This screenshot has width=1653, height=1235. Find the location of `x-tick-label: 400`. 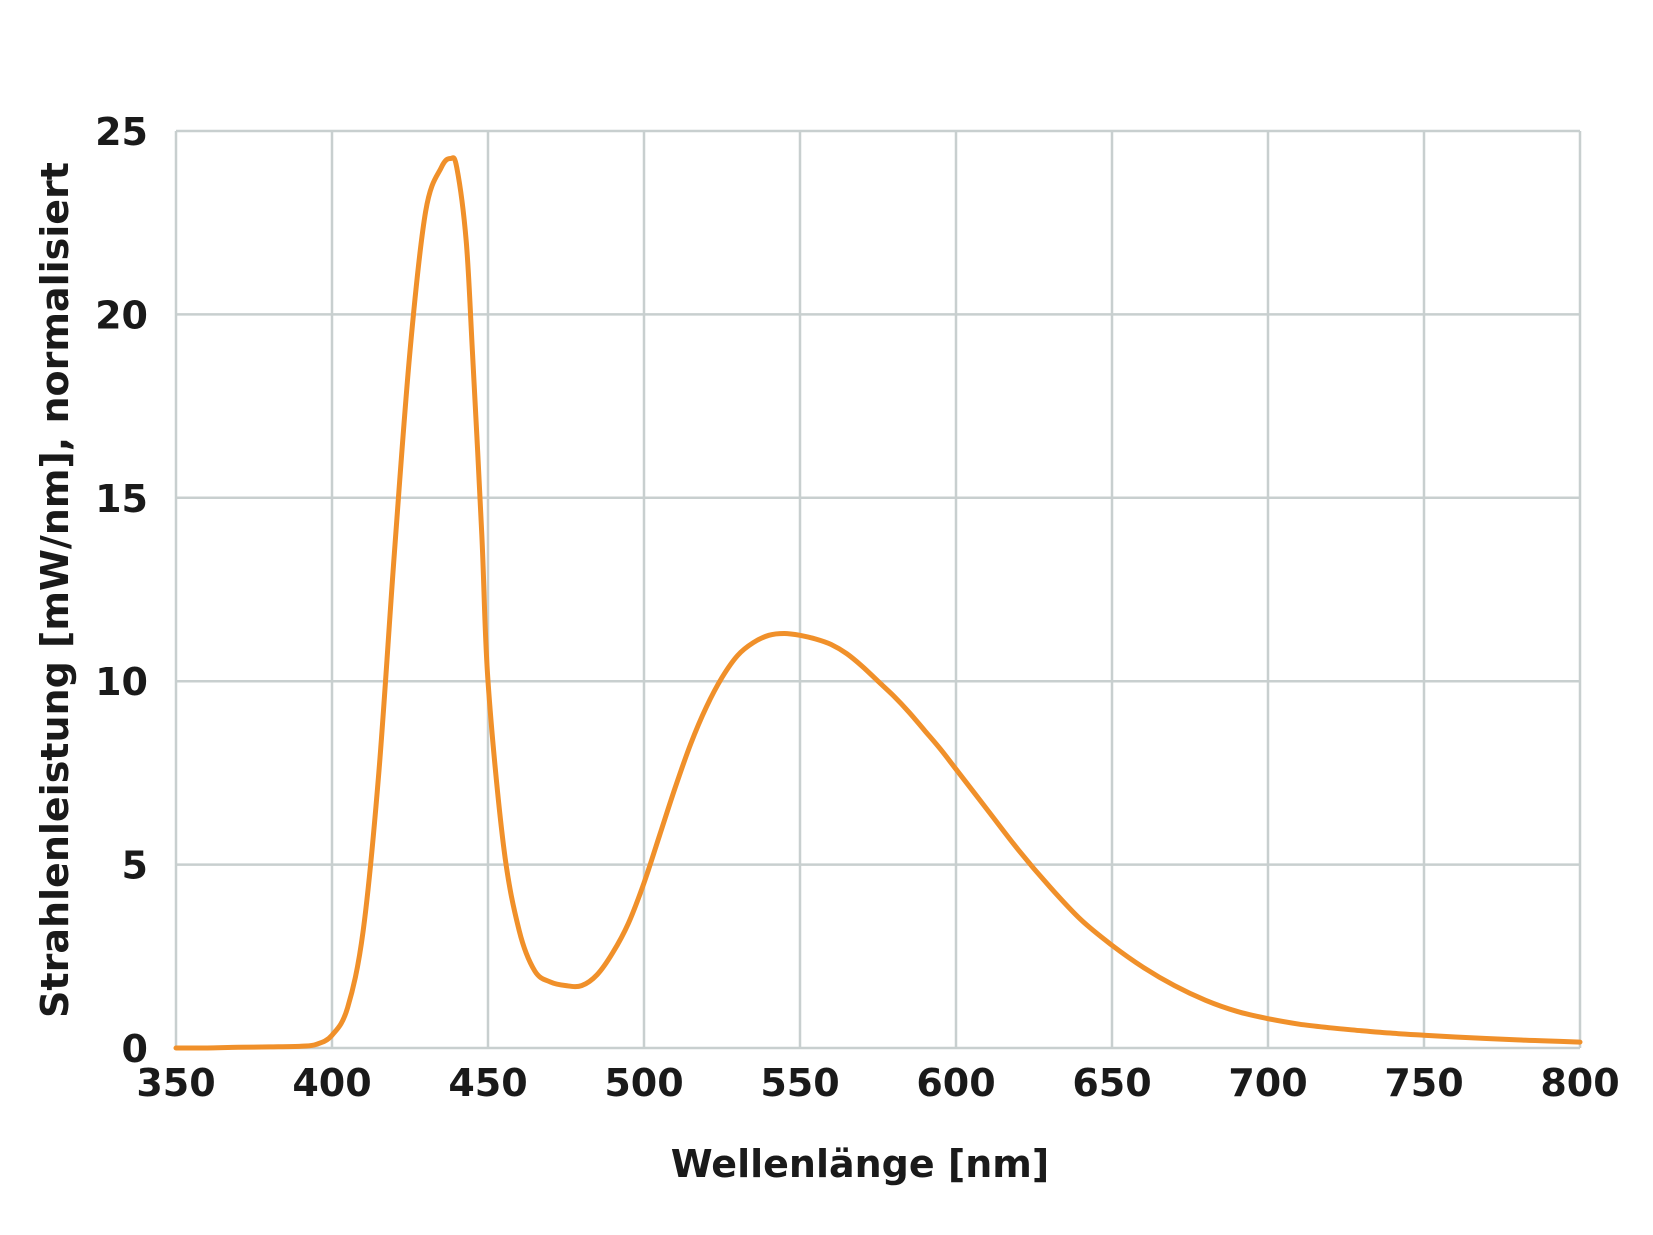

x-tick-label: 400 is located at coordinates (331, 1083).